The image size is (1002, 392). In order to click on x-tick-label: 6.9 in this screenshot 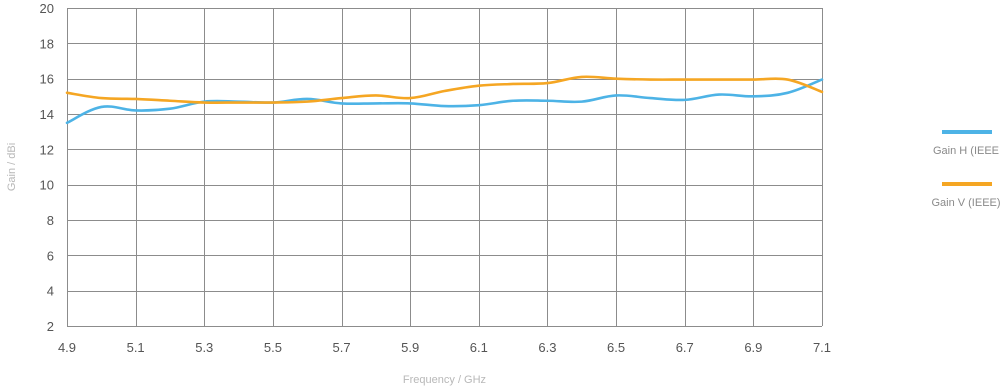, I will do `click(753, 347)`.